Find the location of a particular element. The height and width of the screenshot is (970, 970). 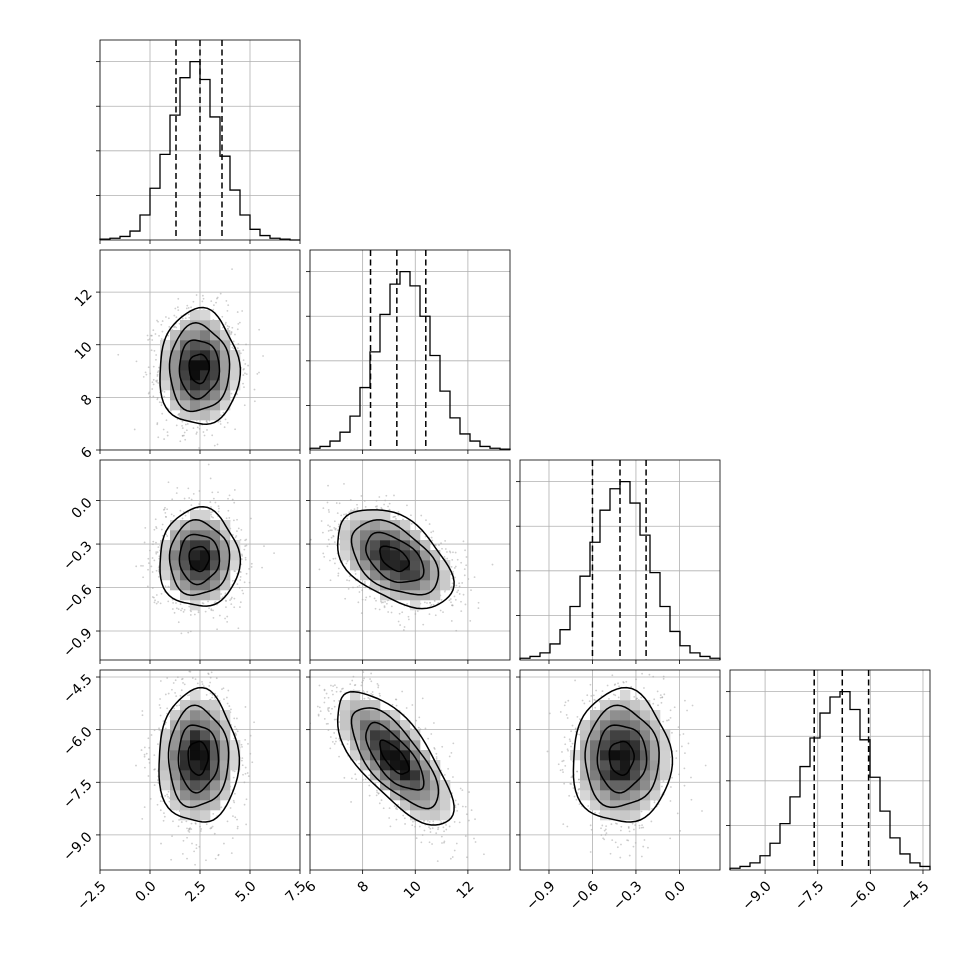

y-tick-label-p2-2: −0.3 is located at coordinates (77, 555).